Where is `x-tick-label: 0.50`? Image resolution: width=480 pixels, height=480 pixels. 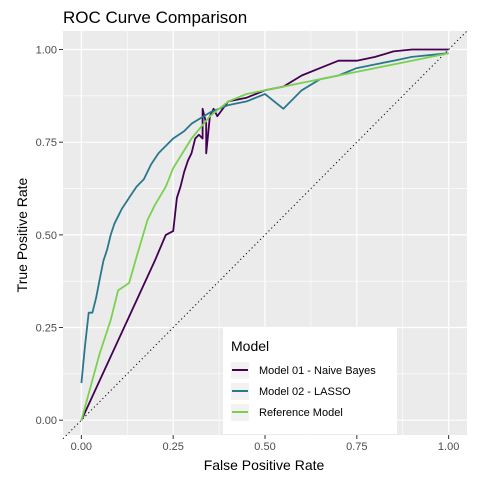 x-tick-label: 0.50 is located at coordinates (264, 447).